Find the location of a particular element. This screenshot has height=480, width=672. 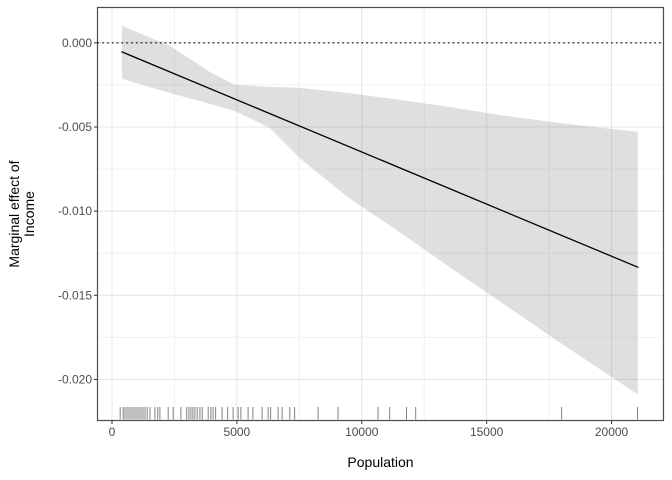

x-axis-tick-label: 10000 is located at coordinates (362, 432).